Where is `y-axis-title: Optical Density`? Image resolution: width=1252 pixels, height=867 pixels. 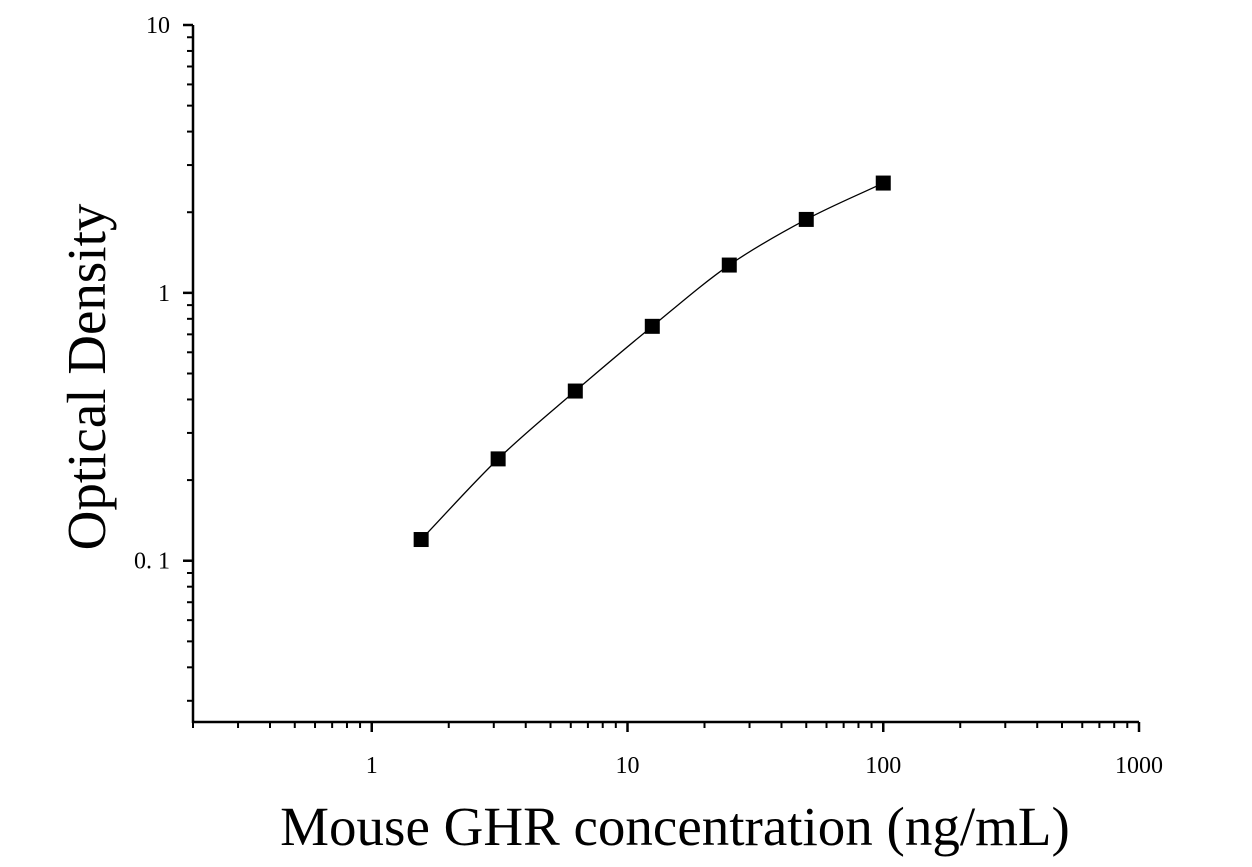 y-axis-title: Optical Density is located at coordinates (86, 376).